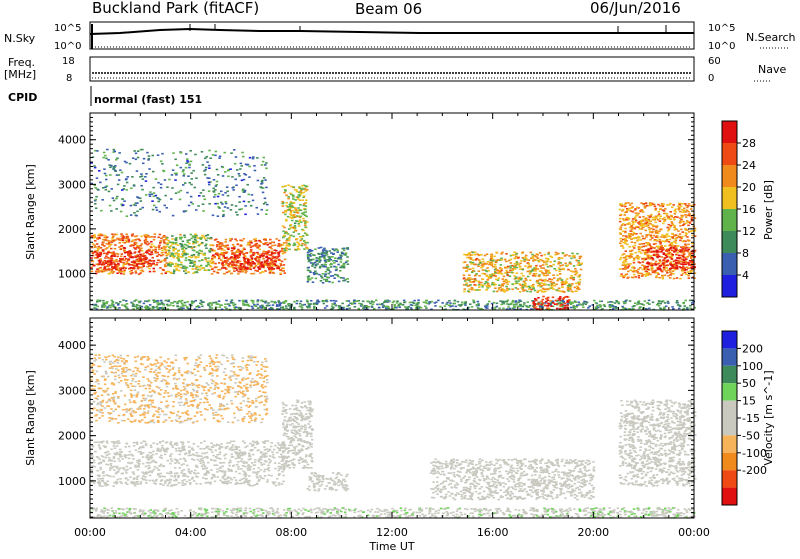  I want to click on nave-tick-lo: 0, so click(711, 78).